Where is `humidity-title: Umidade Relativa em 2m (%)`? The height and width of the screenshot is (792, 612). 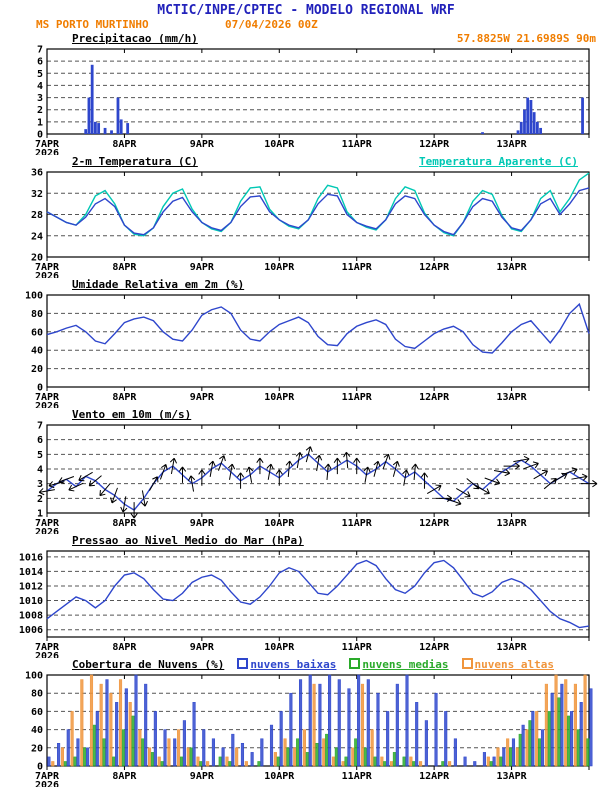
humidity-title: Umidade Relativa em 2m (%) is located at coordinates (158, 284).